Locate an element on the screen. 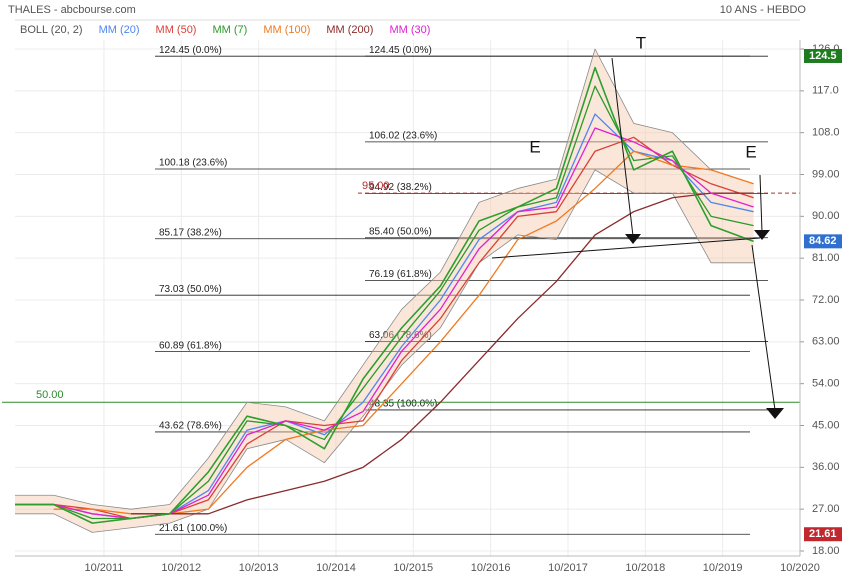 This screenshot has width=855, height=580. legend-entry: MM (100) is located at coordinates (286, 30).